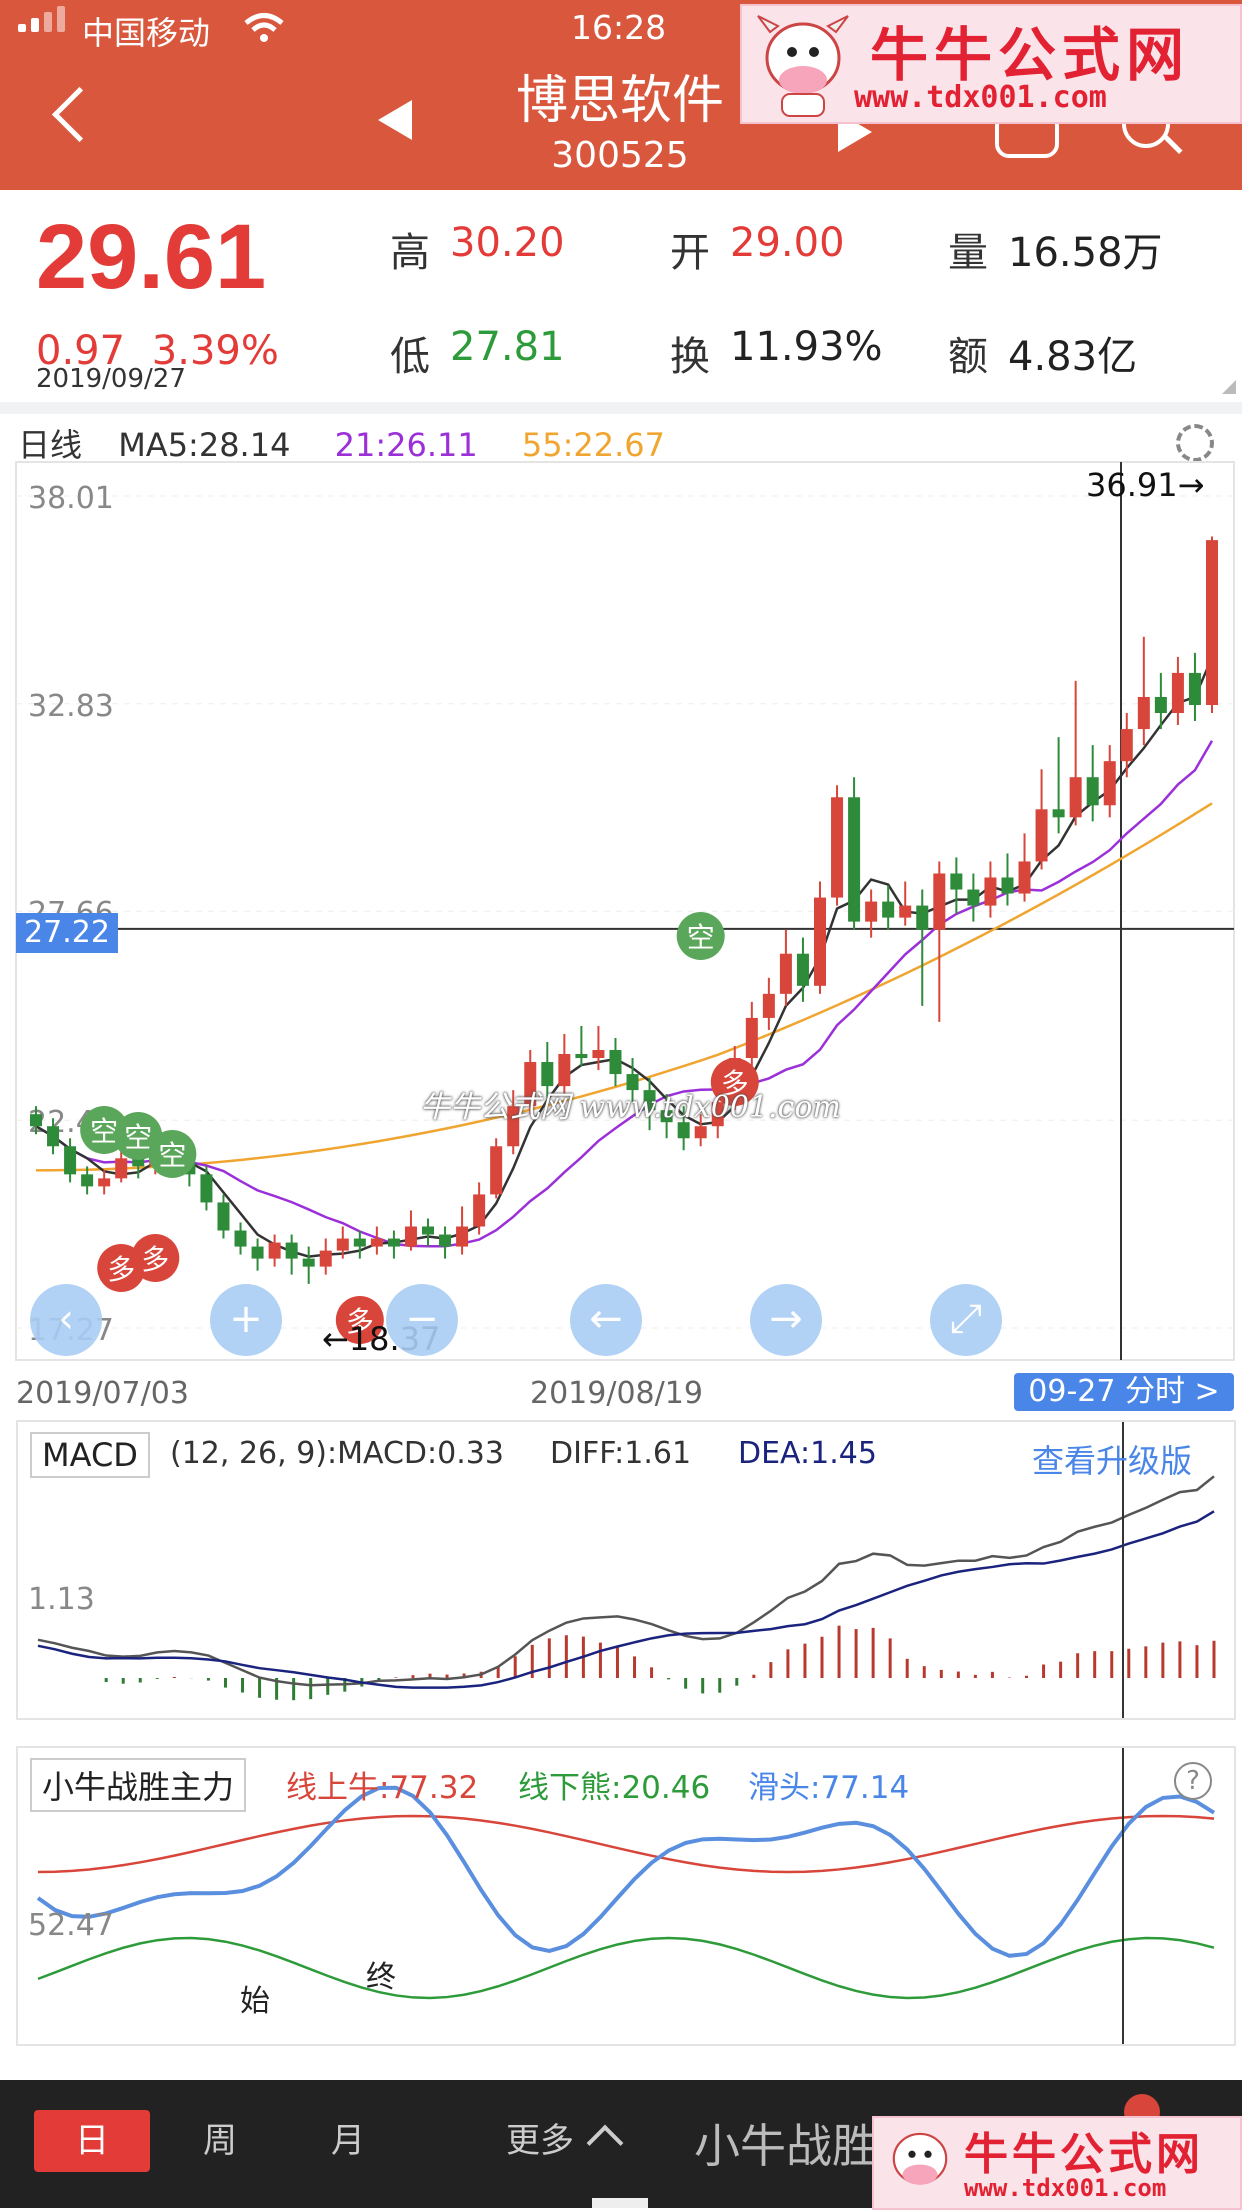 This screenshot has height=2210, width=1242. What do you see at coordinates (606, 1320) in the screenshot?
I see `arrow-left-icon: ←` at bounding box center [606, 1320].